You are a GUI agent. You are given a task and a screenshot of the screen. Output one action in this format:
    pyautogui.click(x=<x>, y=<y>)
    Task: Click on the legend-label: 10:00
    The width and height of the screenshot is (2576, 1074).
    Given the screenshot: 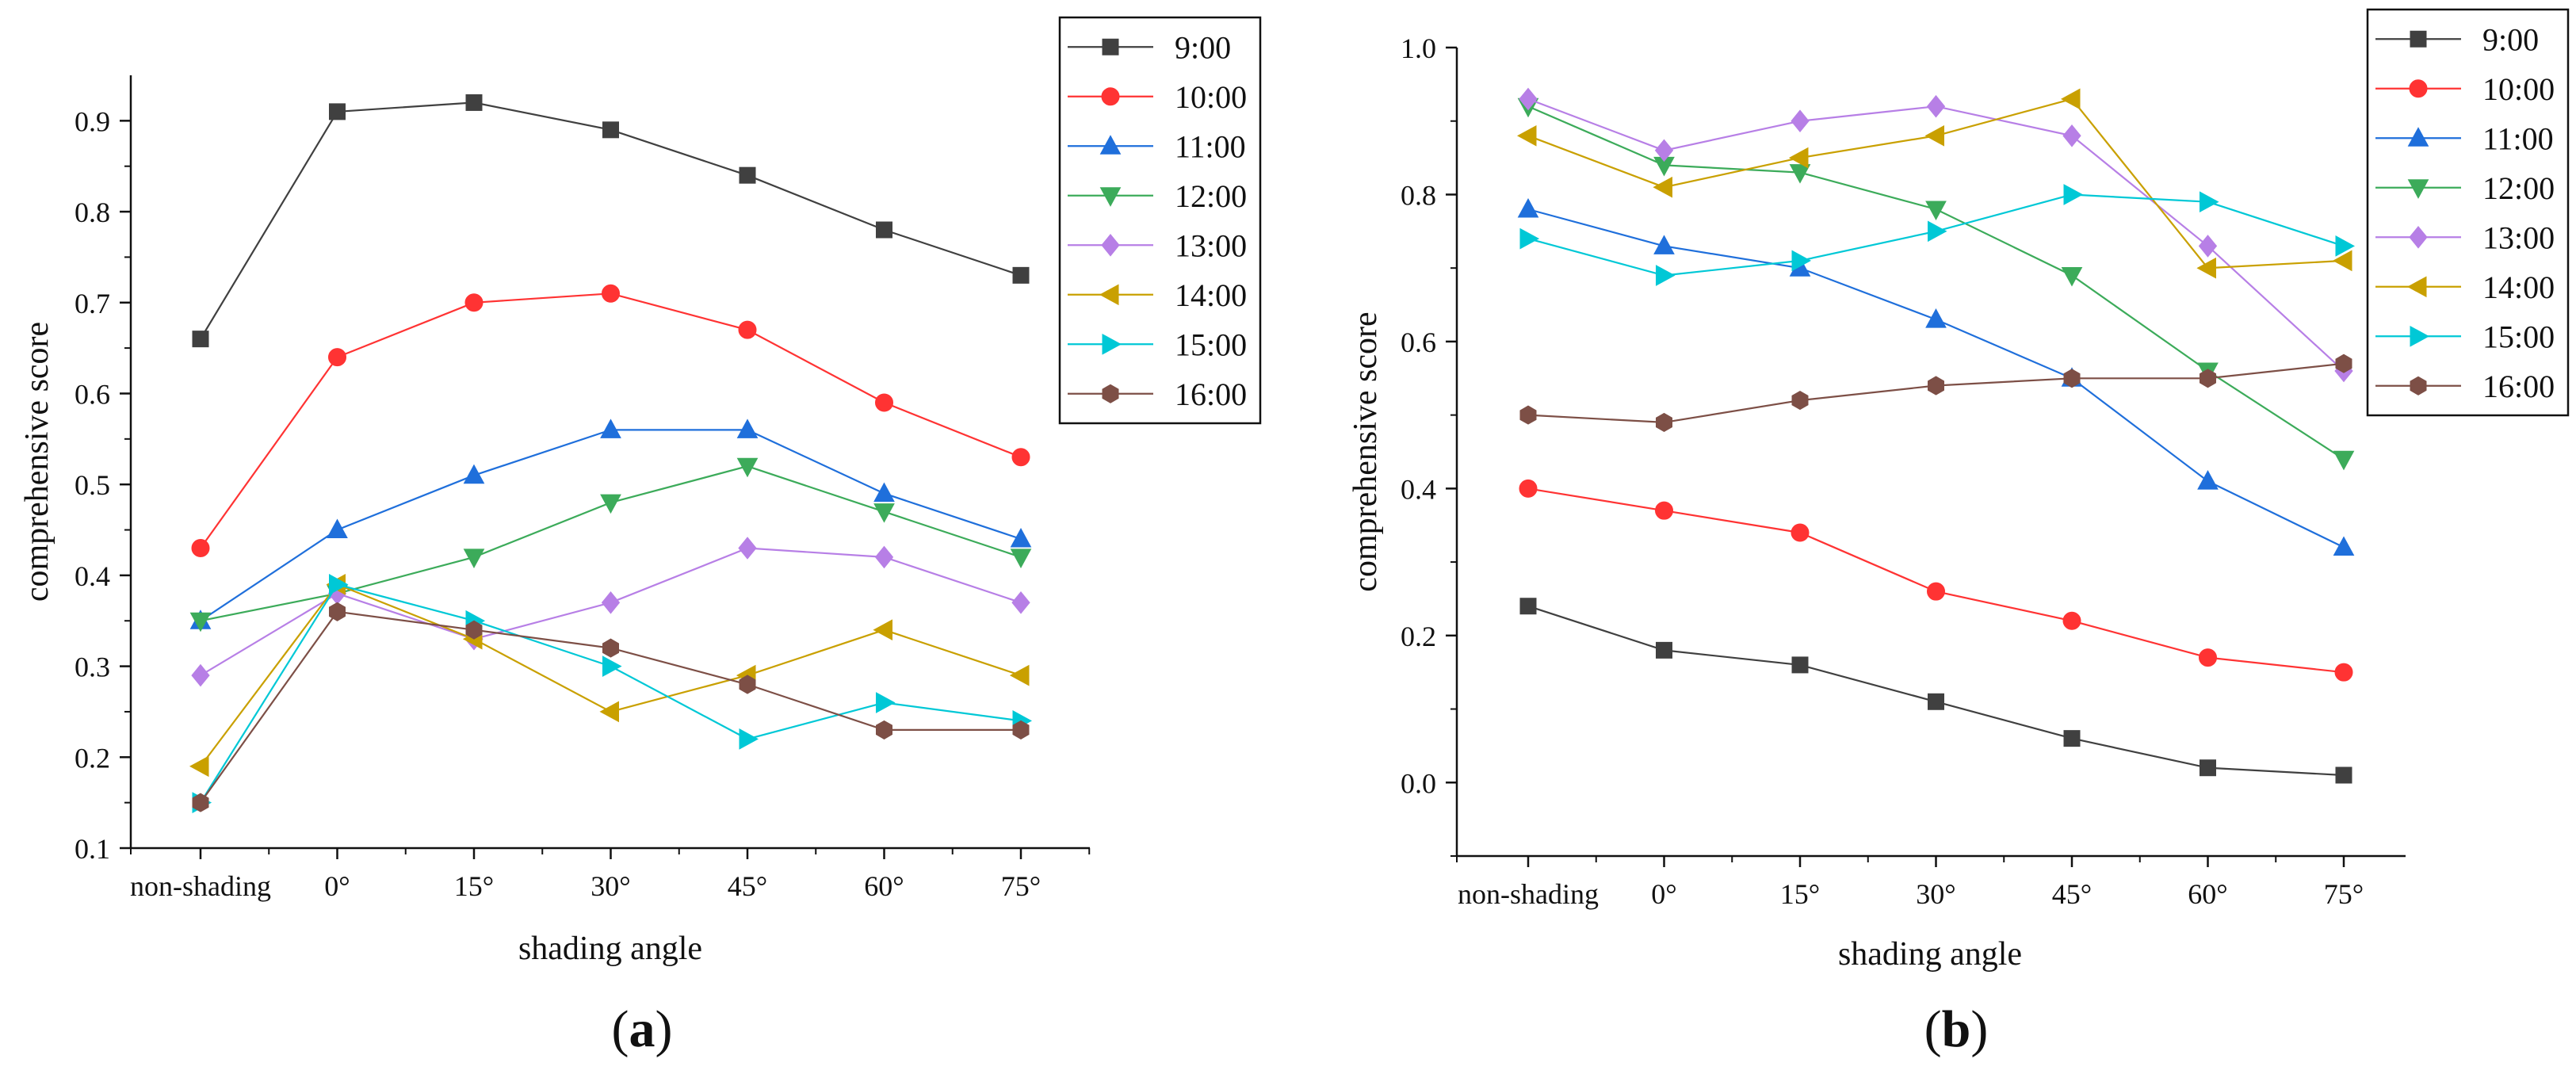 What is the action you would take?
    pyautogui.click(x=1211, y=97)
    